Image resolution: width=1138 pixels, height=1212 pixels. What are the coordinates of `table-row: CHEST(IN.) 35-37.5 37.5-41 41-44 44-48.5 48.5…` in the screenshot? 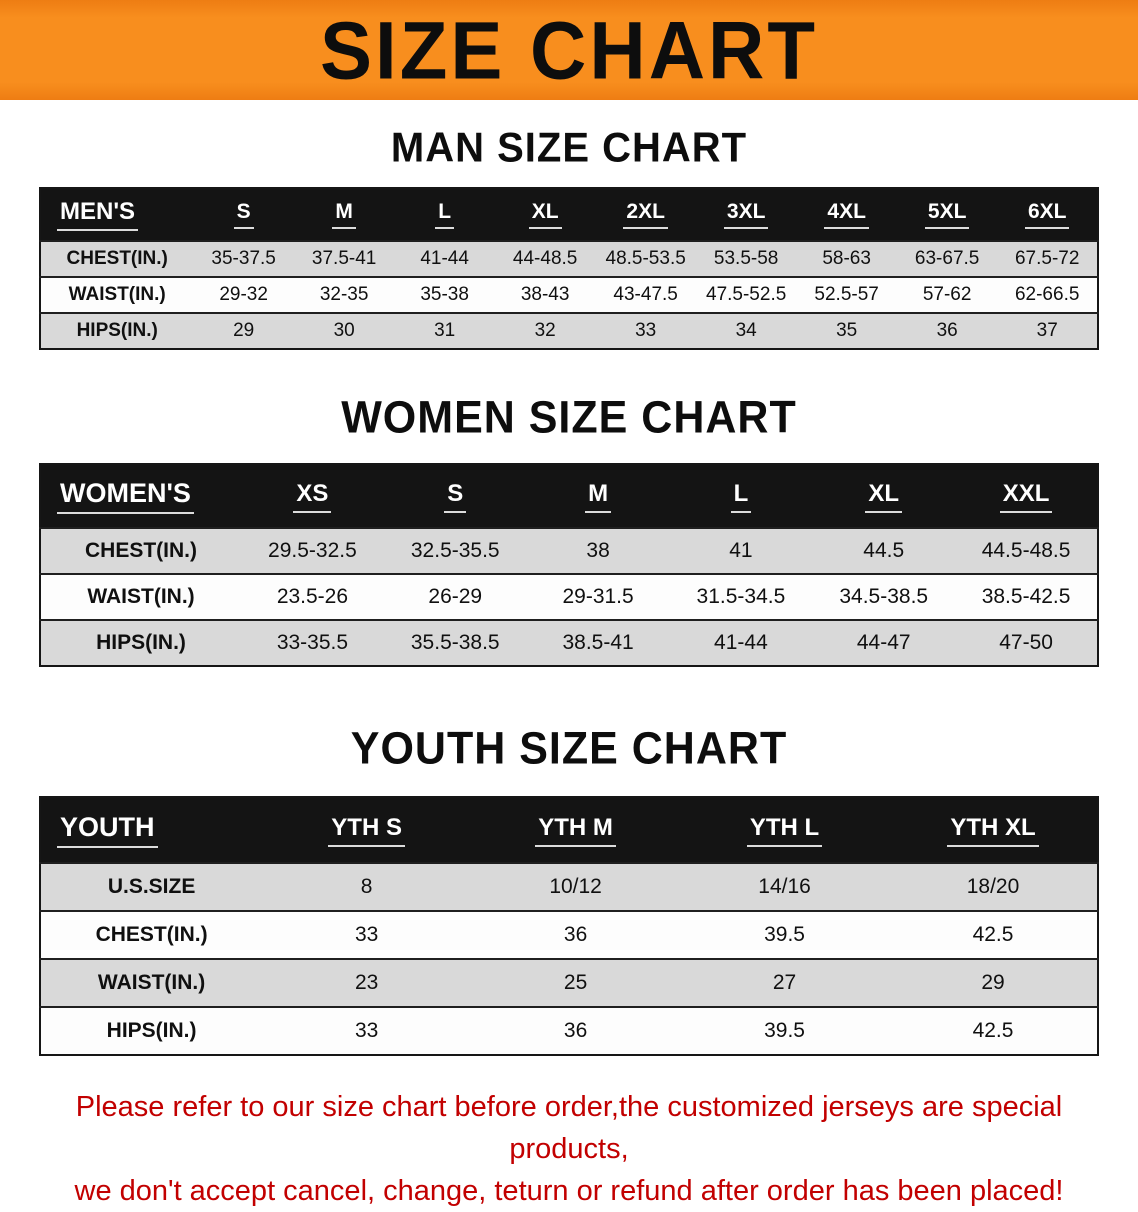 It's located at (569, 258).